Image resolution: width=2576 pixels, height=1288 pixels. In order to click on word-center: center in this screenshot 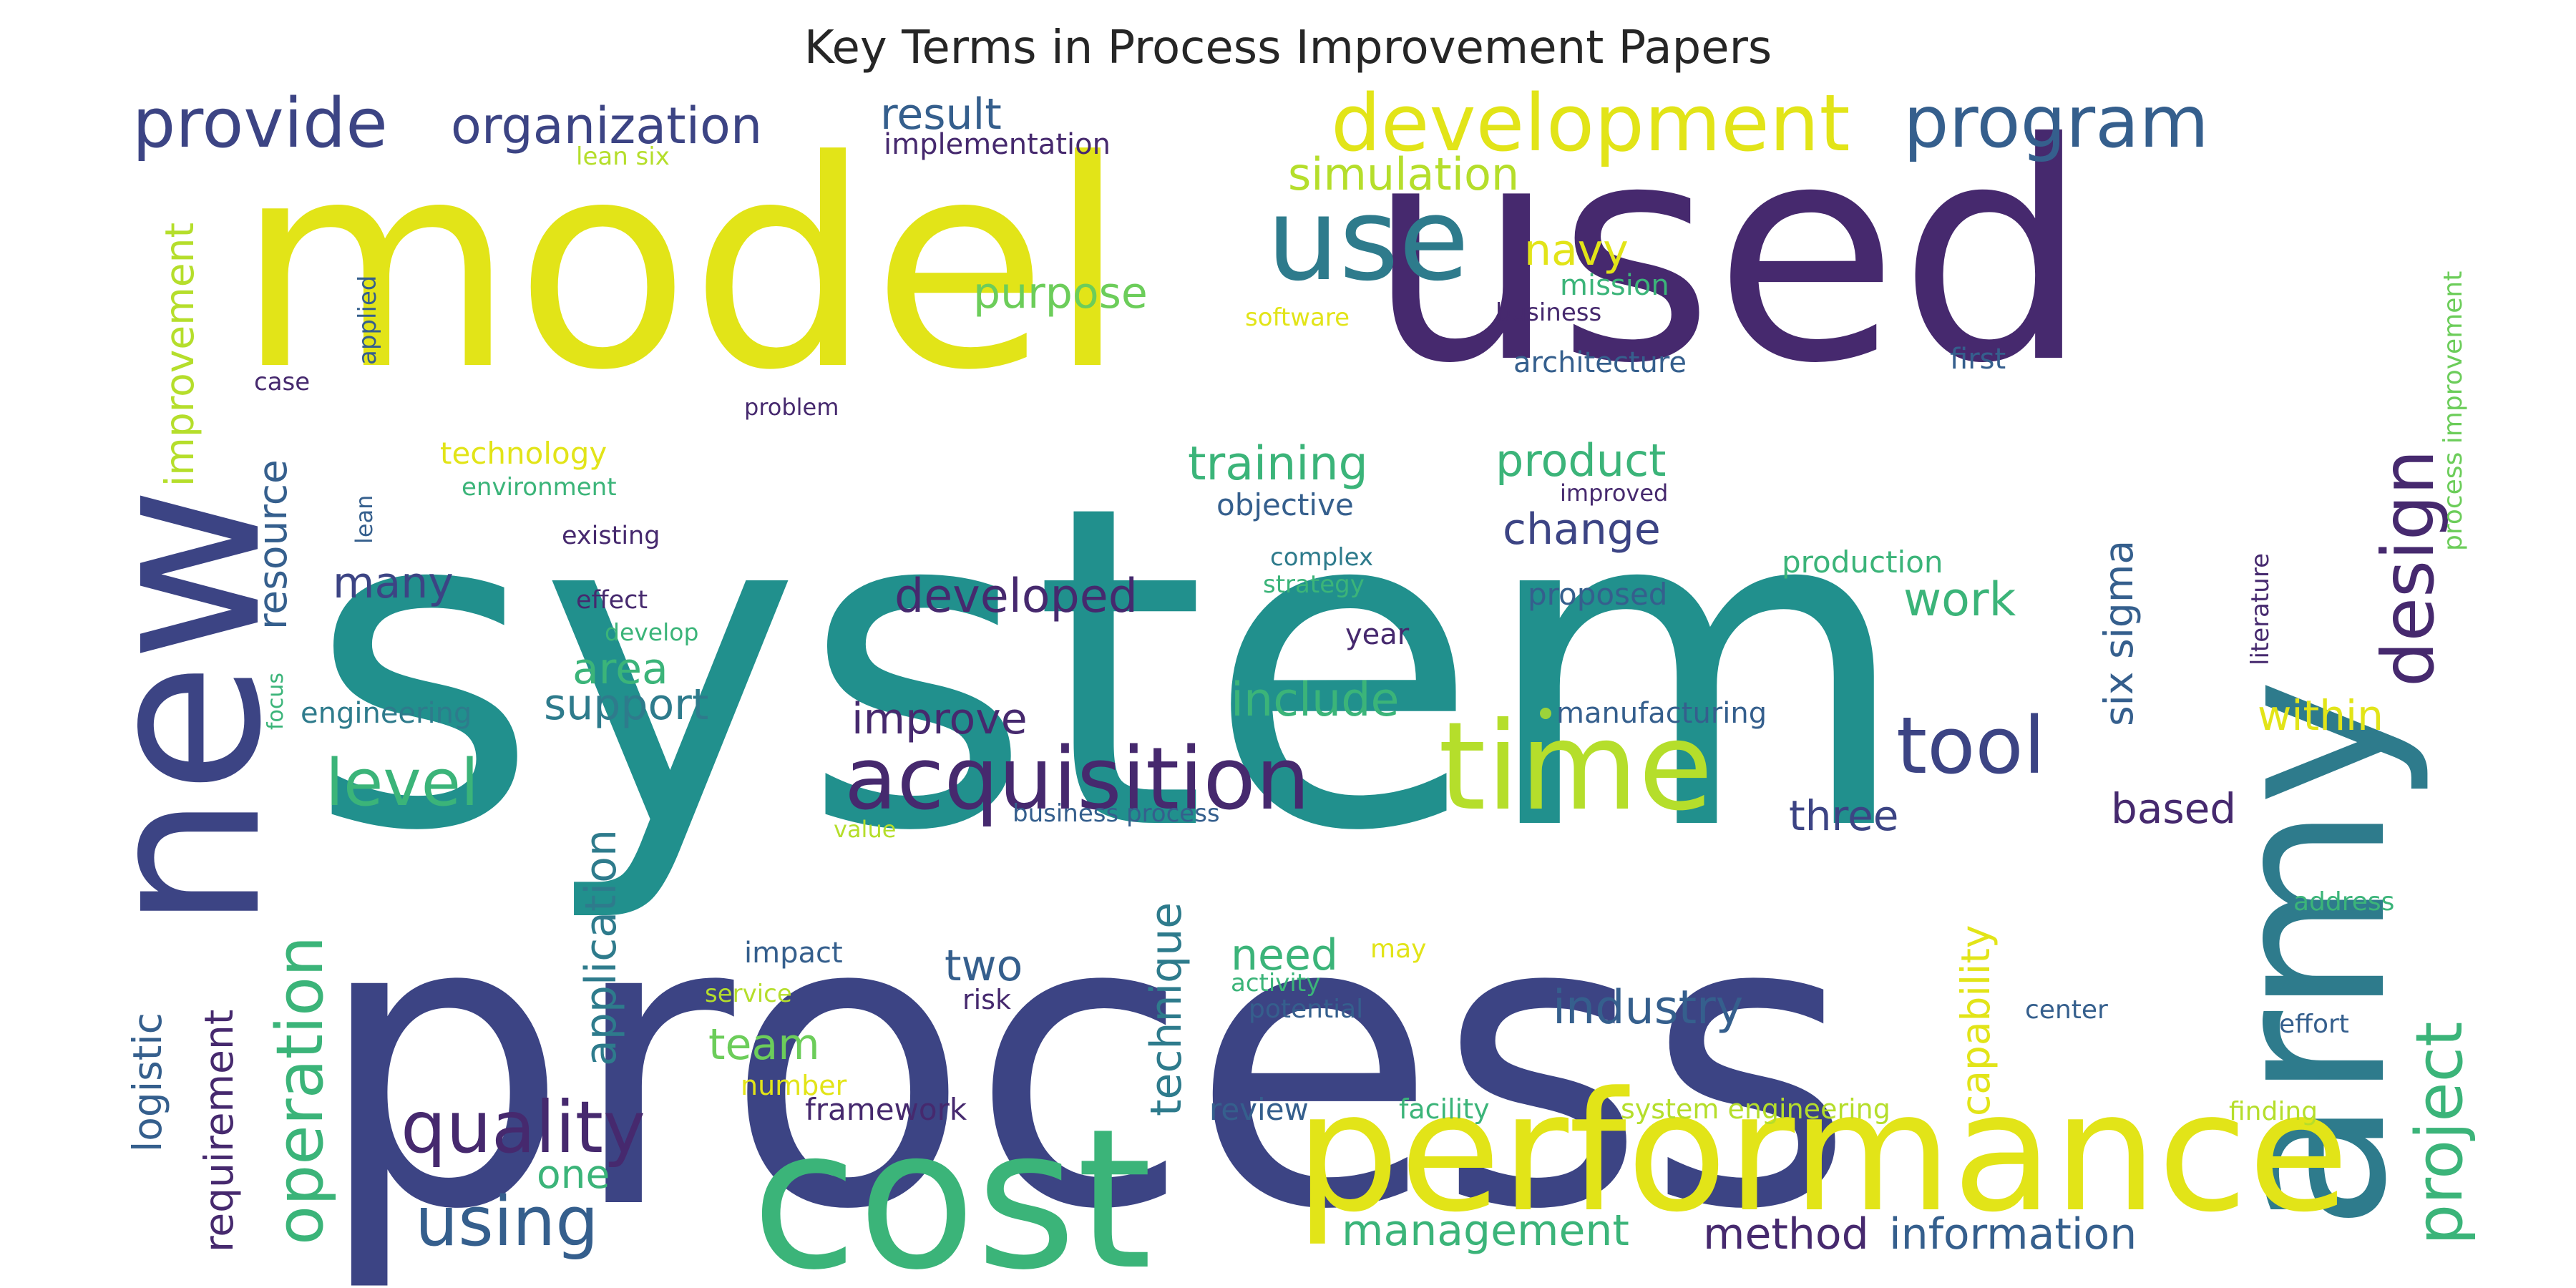, I will do `click(2066, 1010)`.